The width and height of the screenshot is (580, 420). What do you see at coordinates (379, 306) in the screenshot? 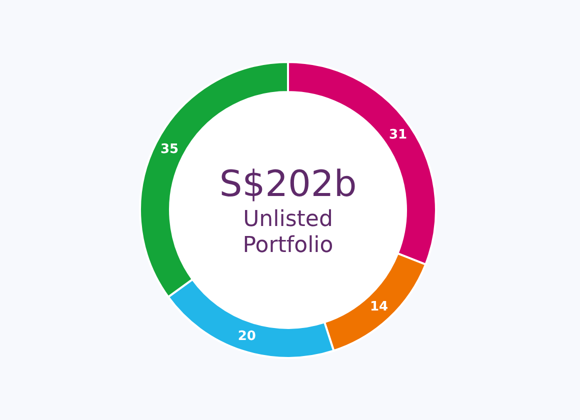
I see `data-label: 14` at bounding box center [379, 306].